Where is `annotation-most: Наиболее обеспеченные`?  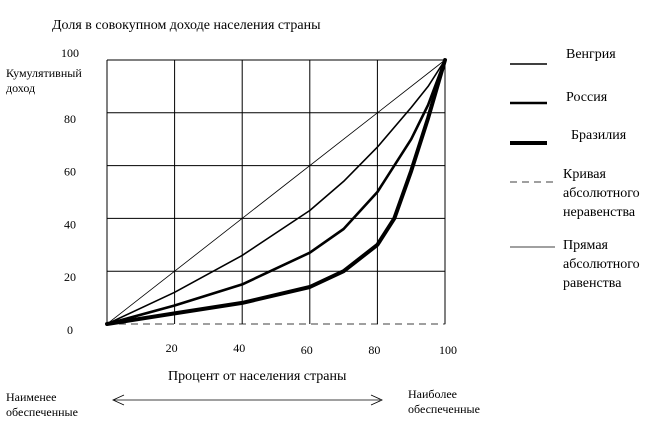 annotation-most: Наиболее обеспеченные is located at coordinates (444, 401).